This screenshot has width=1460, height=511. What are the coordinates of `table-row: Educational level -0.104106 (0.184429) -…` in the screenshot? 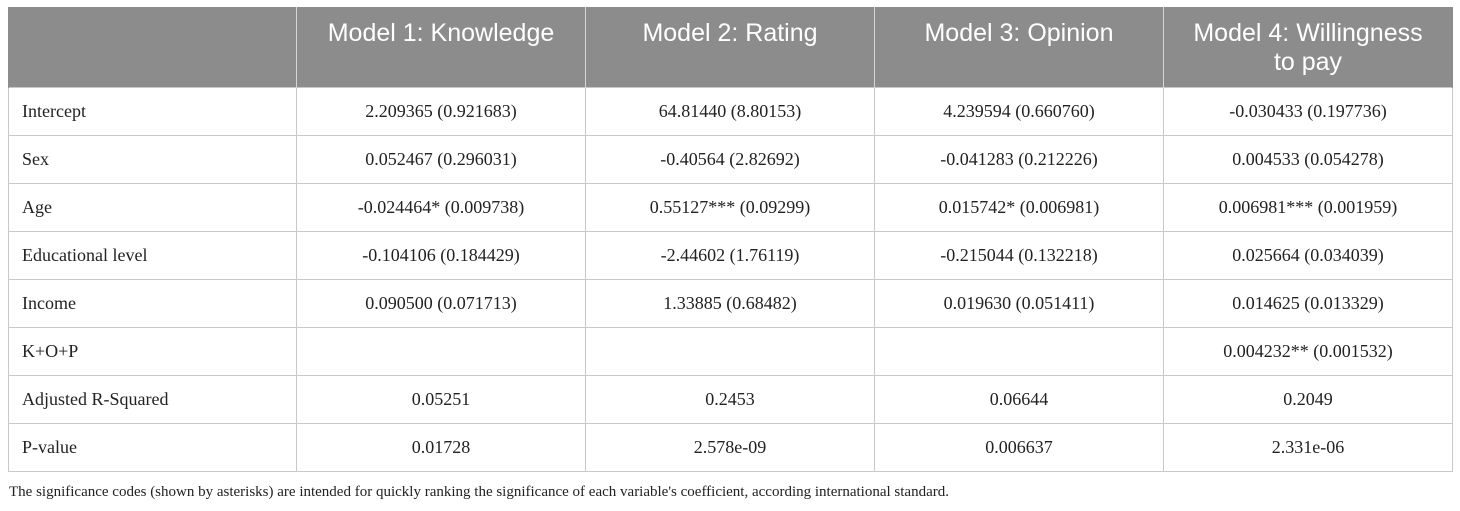 It's located at (730, 255).